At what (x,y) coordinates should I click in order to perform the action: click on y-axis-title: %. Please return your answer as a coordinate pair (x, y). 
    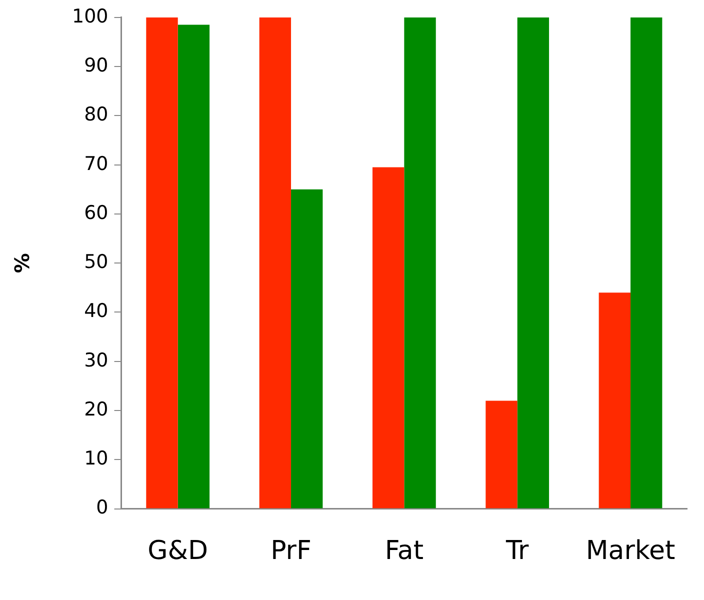
    Looking at the image, I should click on (22, 263).